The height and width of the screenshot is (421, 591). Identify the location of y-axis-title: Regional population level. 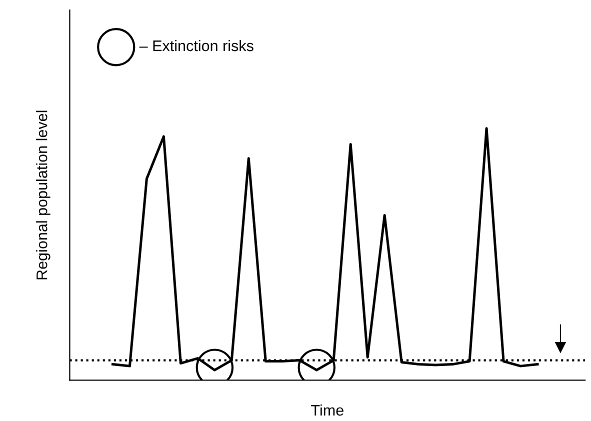
(43, 195).